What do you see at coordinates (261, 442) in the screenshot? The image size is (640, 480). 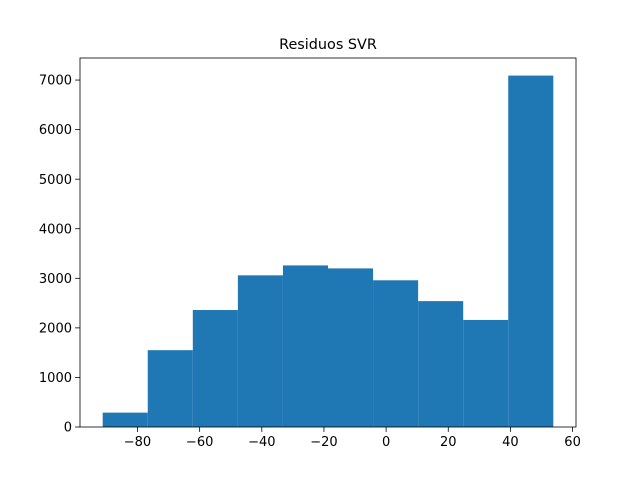 I see `x-tick-label: −40` at bounding box center [261, 442].